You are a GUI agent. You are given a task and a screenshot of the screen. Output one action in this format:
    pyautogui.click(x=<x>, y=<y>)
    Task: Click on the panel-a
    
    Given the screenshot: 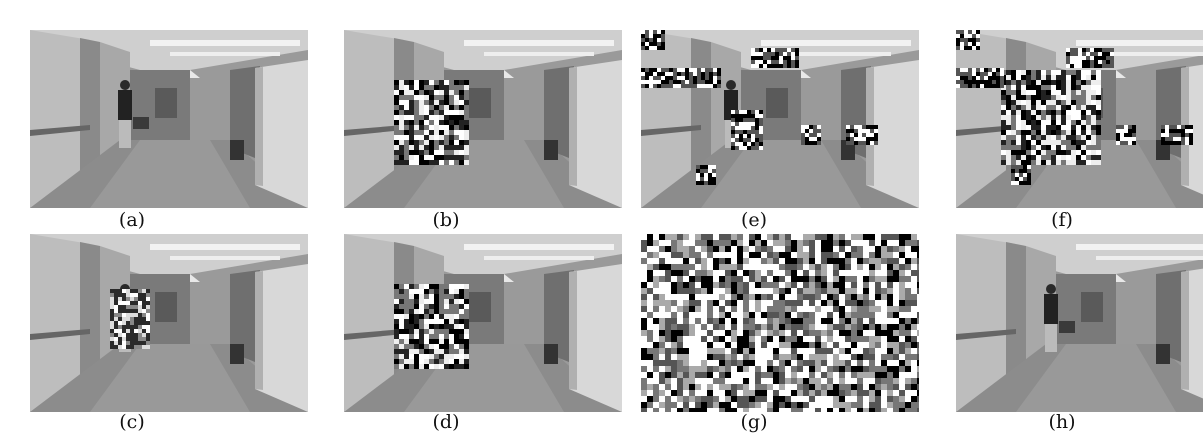 What is the action you would take?
    pyautogui.click(x=169, y=119)
    